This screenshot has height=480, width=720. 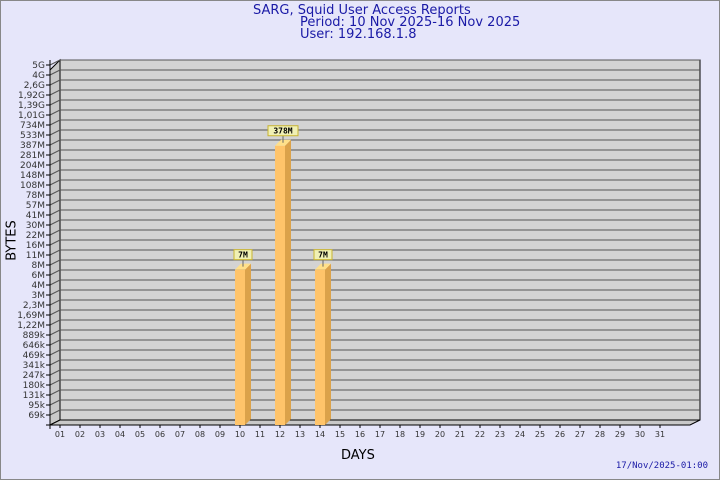 I want to click on chart-period: Period: 10 Nov 2025-16 Nov 2025, so click(x=410, y=22).